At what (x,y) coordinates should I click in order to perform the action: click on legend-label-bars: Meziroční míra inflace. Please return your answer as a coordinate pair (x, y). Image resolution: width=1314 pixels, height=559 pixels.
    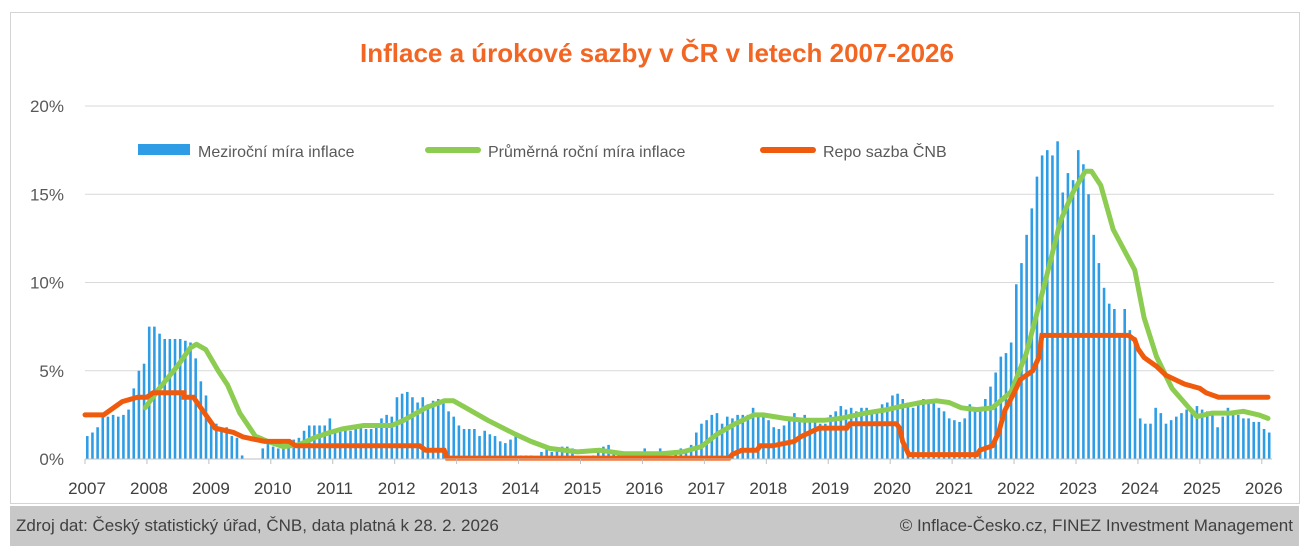
    Looking at the image, I should click on (276, 152).